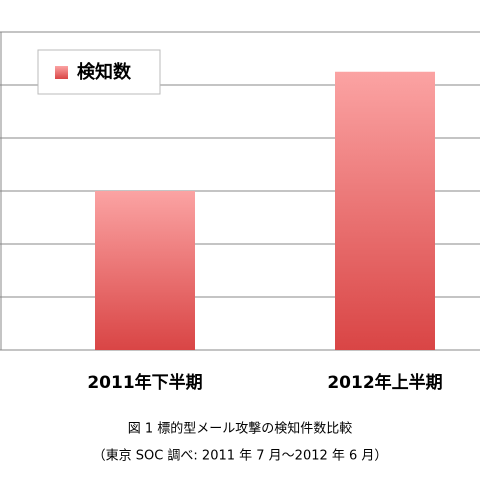 Image resolution: width=480 pixels, height=480 pixels. Describe the element at coordinates (240, 456) in the screenshot. I see `caption: （東京 SOC 調べ: 2011 年 7 月～2012 年 6 月）` at that location.